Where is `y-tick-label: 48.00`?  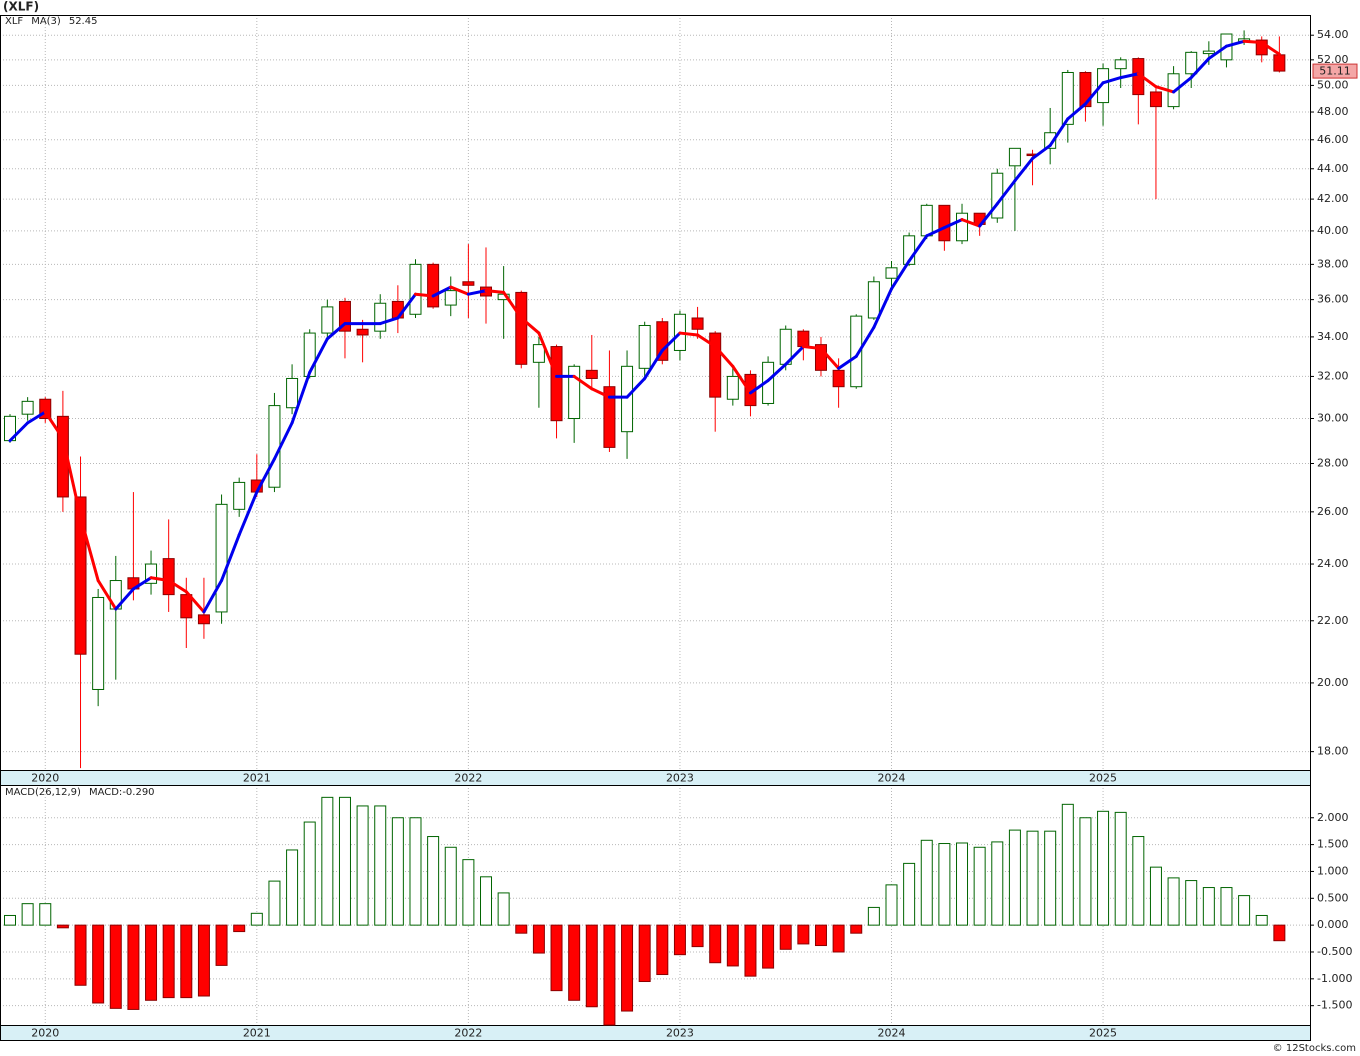 y-tick-label: 48.00 is located at coordinates (1333, 111).